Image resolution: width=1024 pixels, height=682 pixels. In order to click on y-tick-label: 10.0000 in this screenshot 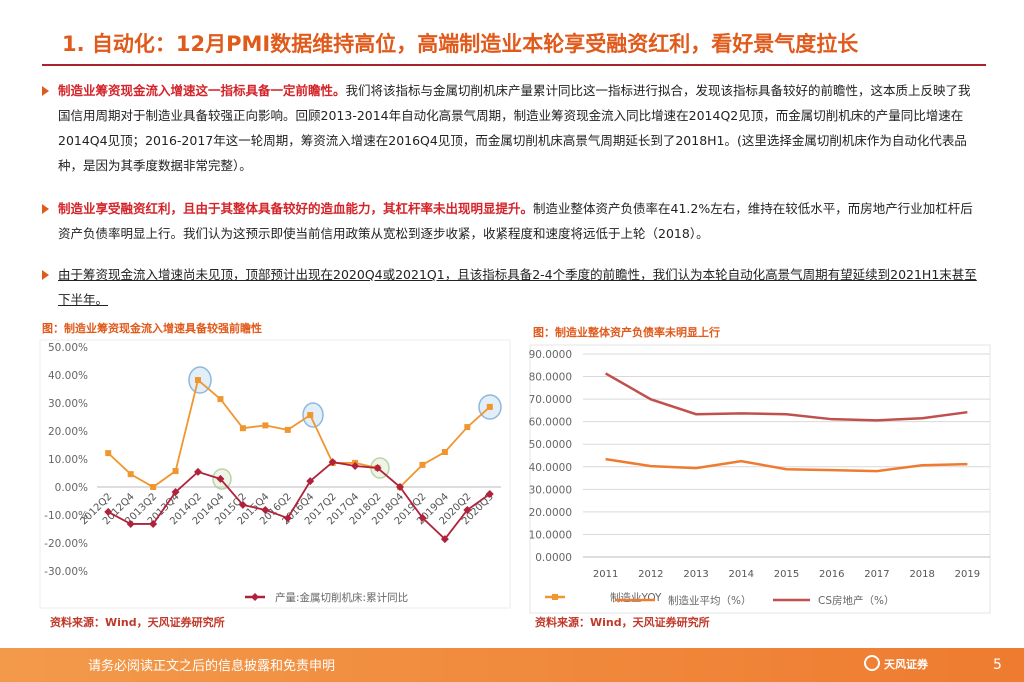, I will do `click(550, 535)`.